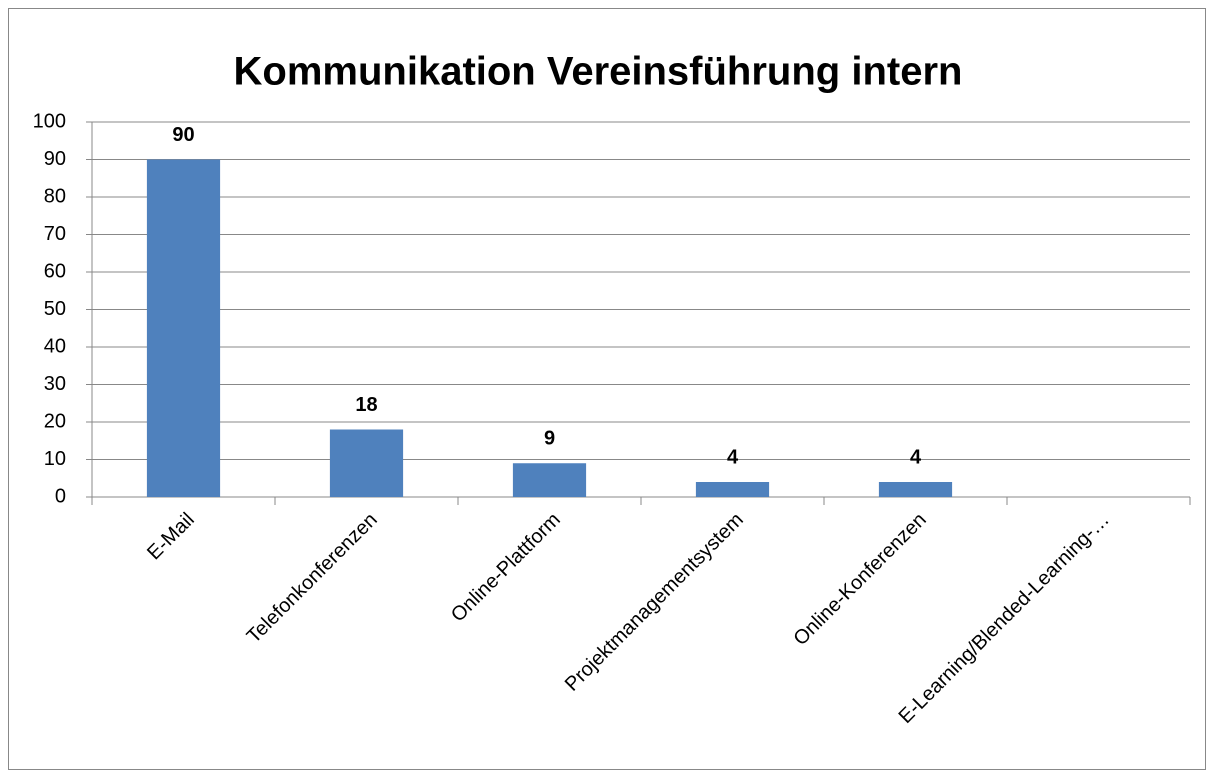 The width and height of the screenshot is (1215, 783). I want to click on y-tick-label: 40, so click(55, 346).